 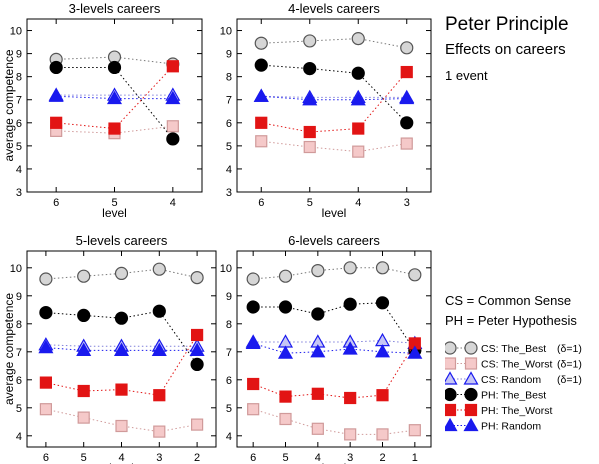 I want to click on legend-label: PH: Random, so click(x=511, y=427).